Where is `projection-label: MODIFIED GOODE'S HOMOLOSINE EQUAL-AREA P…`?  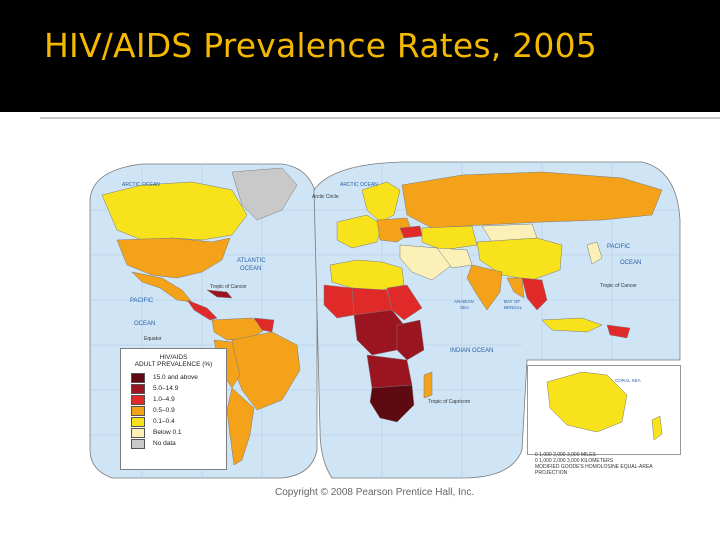
projection-label: MODIFIED GOODE'S HOMOLOSINE EQUAL-AREA P… is located at coordinates (594, 470).